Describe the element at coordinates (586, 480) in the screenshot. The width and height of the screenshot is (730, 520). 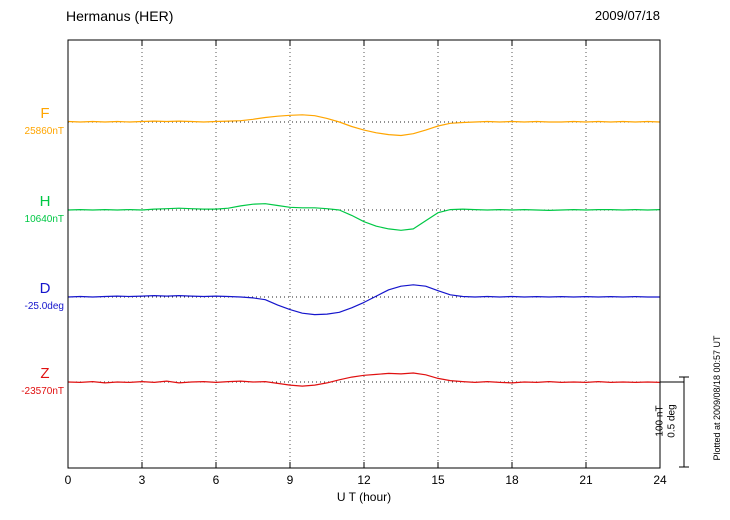
I see `x-tick-label-21: 21` at that location.